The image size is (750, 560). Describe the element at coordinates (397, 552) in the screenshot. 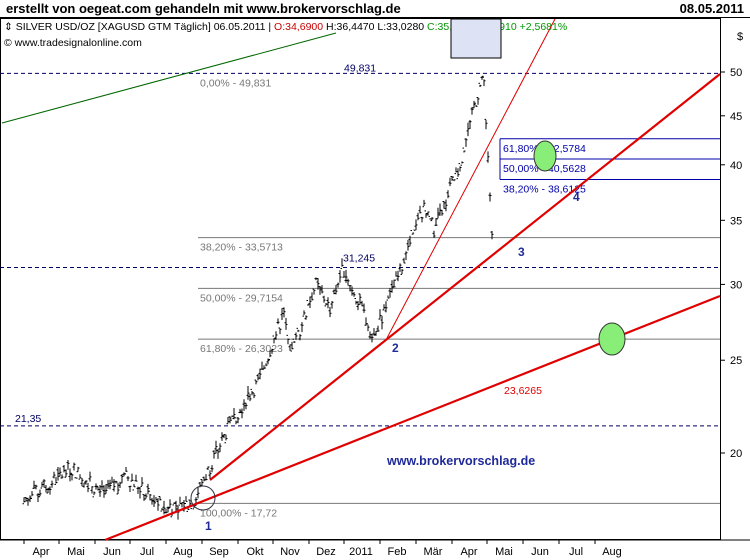

I see `x-tick-label: Feb` at that location.